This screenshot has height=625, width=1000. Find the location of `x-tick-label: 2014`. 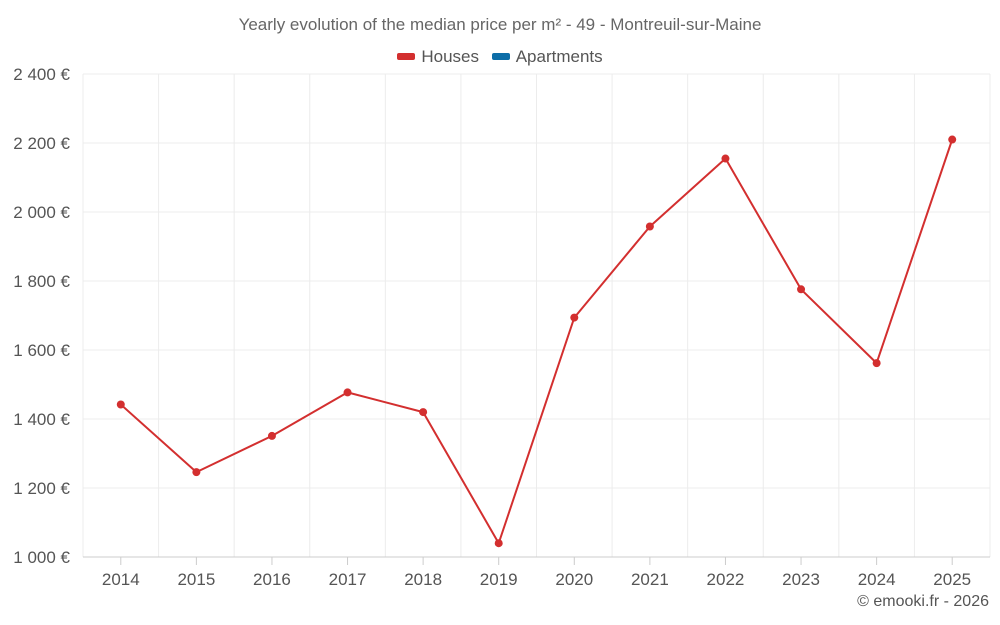

x-tick-label: 2014 is located at coordinates (121, 579).